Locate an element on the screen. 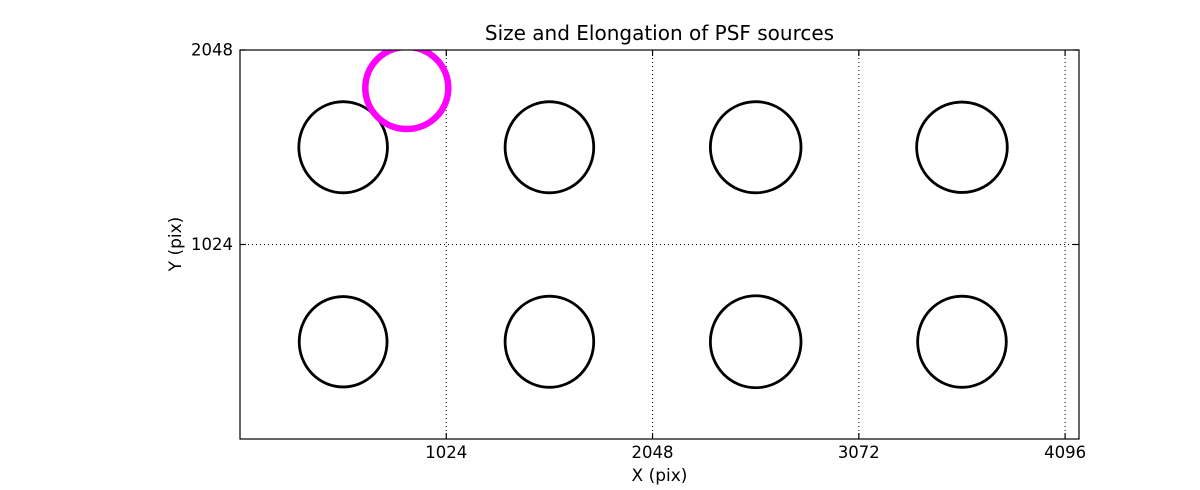 The width and height of the screenshot is (1200, 490). x-axis-label: X (pix) is located at coordinates (659, 476).